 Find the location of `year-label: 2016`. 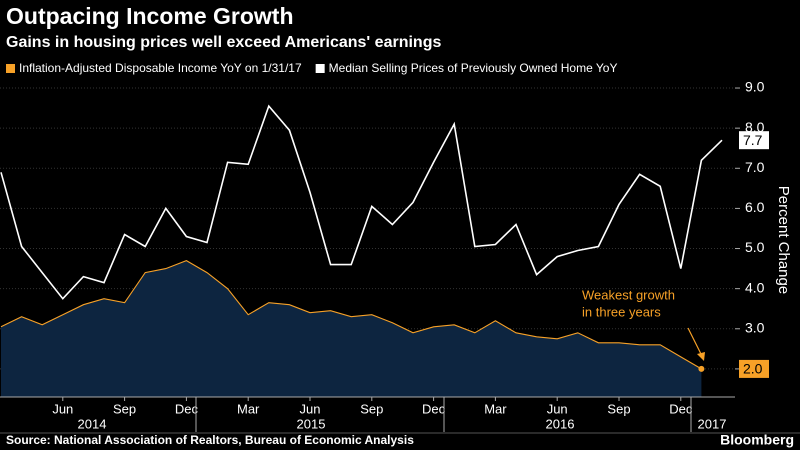

year-label: 2016 is located at coordinates (560, 423).